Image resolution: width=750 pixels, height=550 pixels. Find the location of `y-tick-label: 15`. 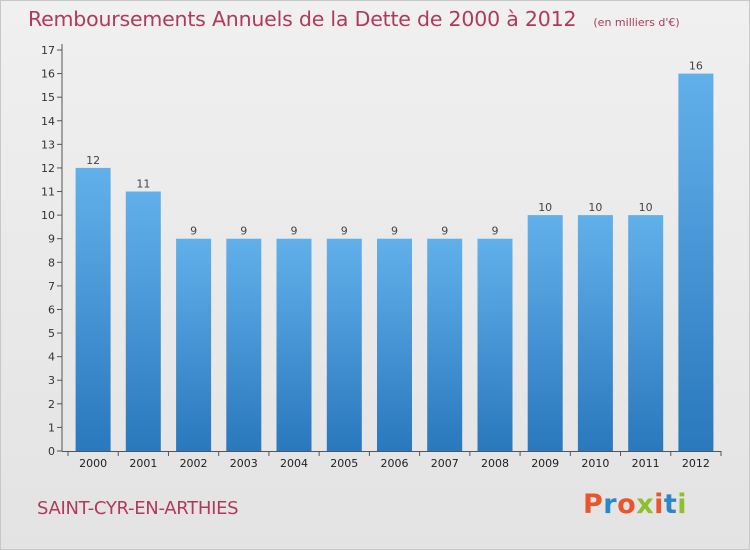

y-tick-label: 15 is located at coordinates (48, 97).